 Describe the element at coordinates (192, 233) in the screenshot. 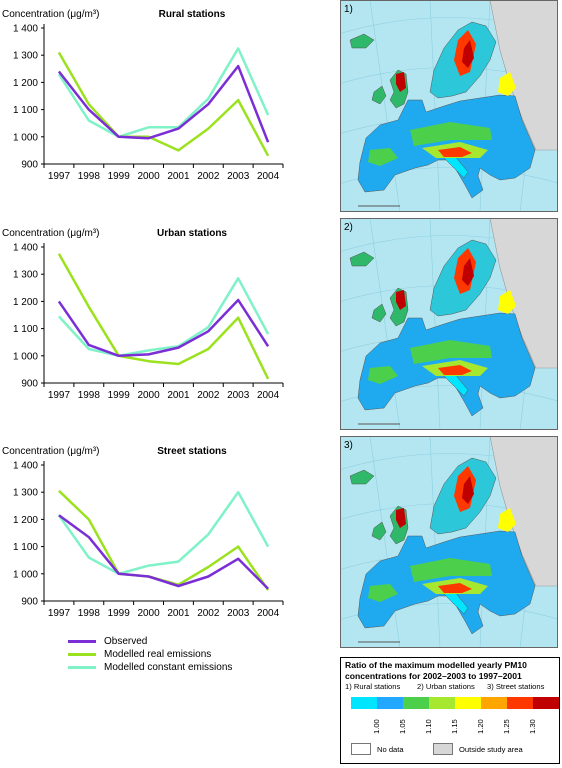

I see `chart-title: Urban stations` at that location.